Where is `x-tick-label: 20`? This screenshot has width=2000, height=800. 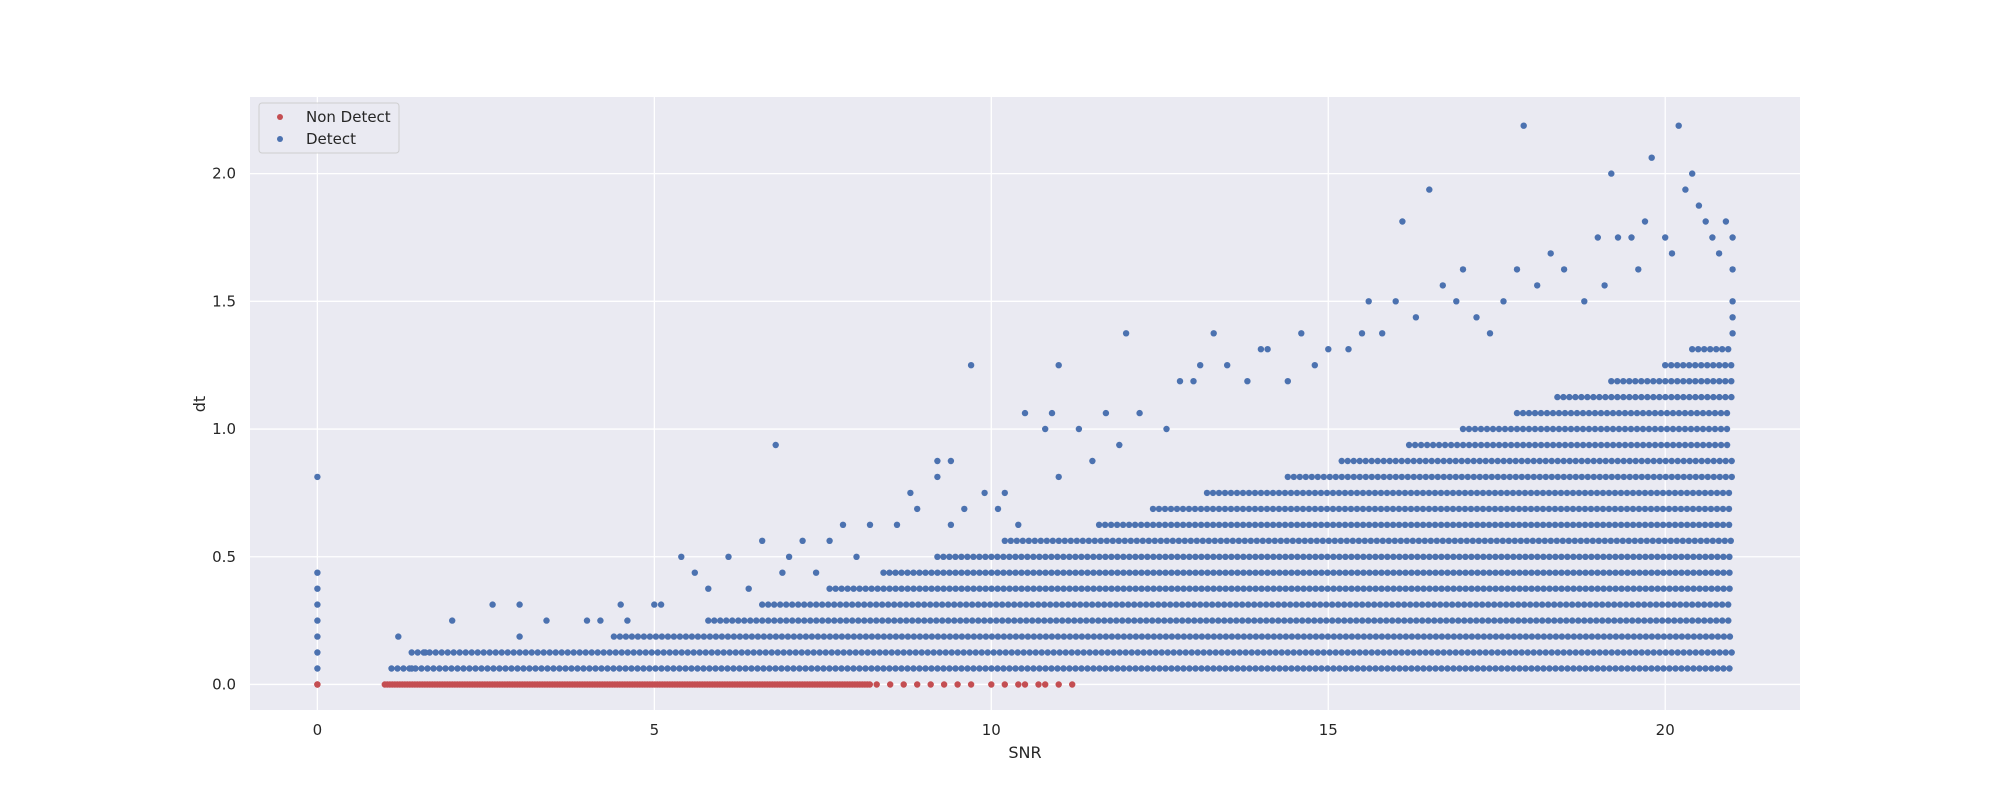
x-tick-label: 20 is located at coordinates (1665, 730).